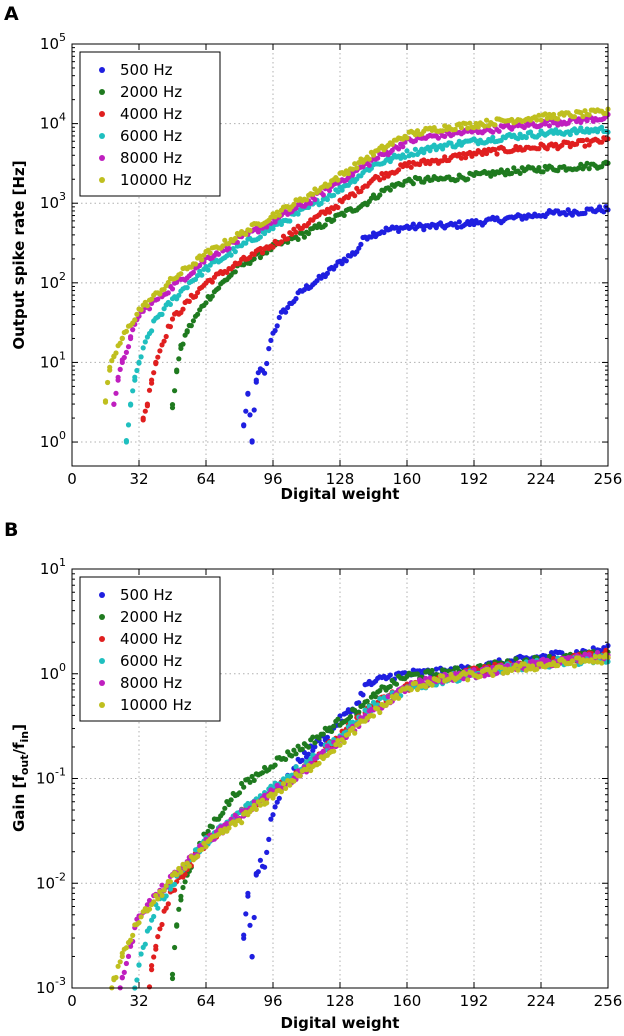  Describe the element at coordinates (272, 479) in the screenshot. I see `x-tick-label: 96` at that location.